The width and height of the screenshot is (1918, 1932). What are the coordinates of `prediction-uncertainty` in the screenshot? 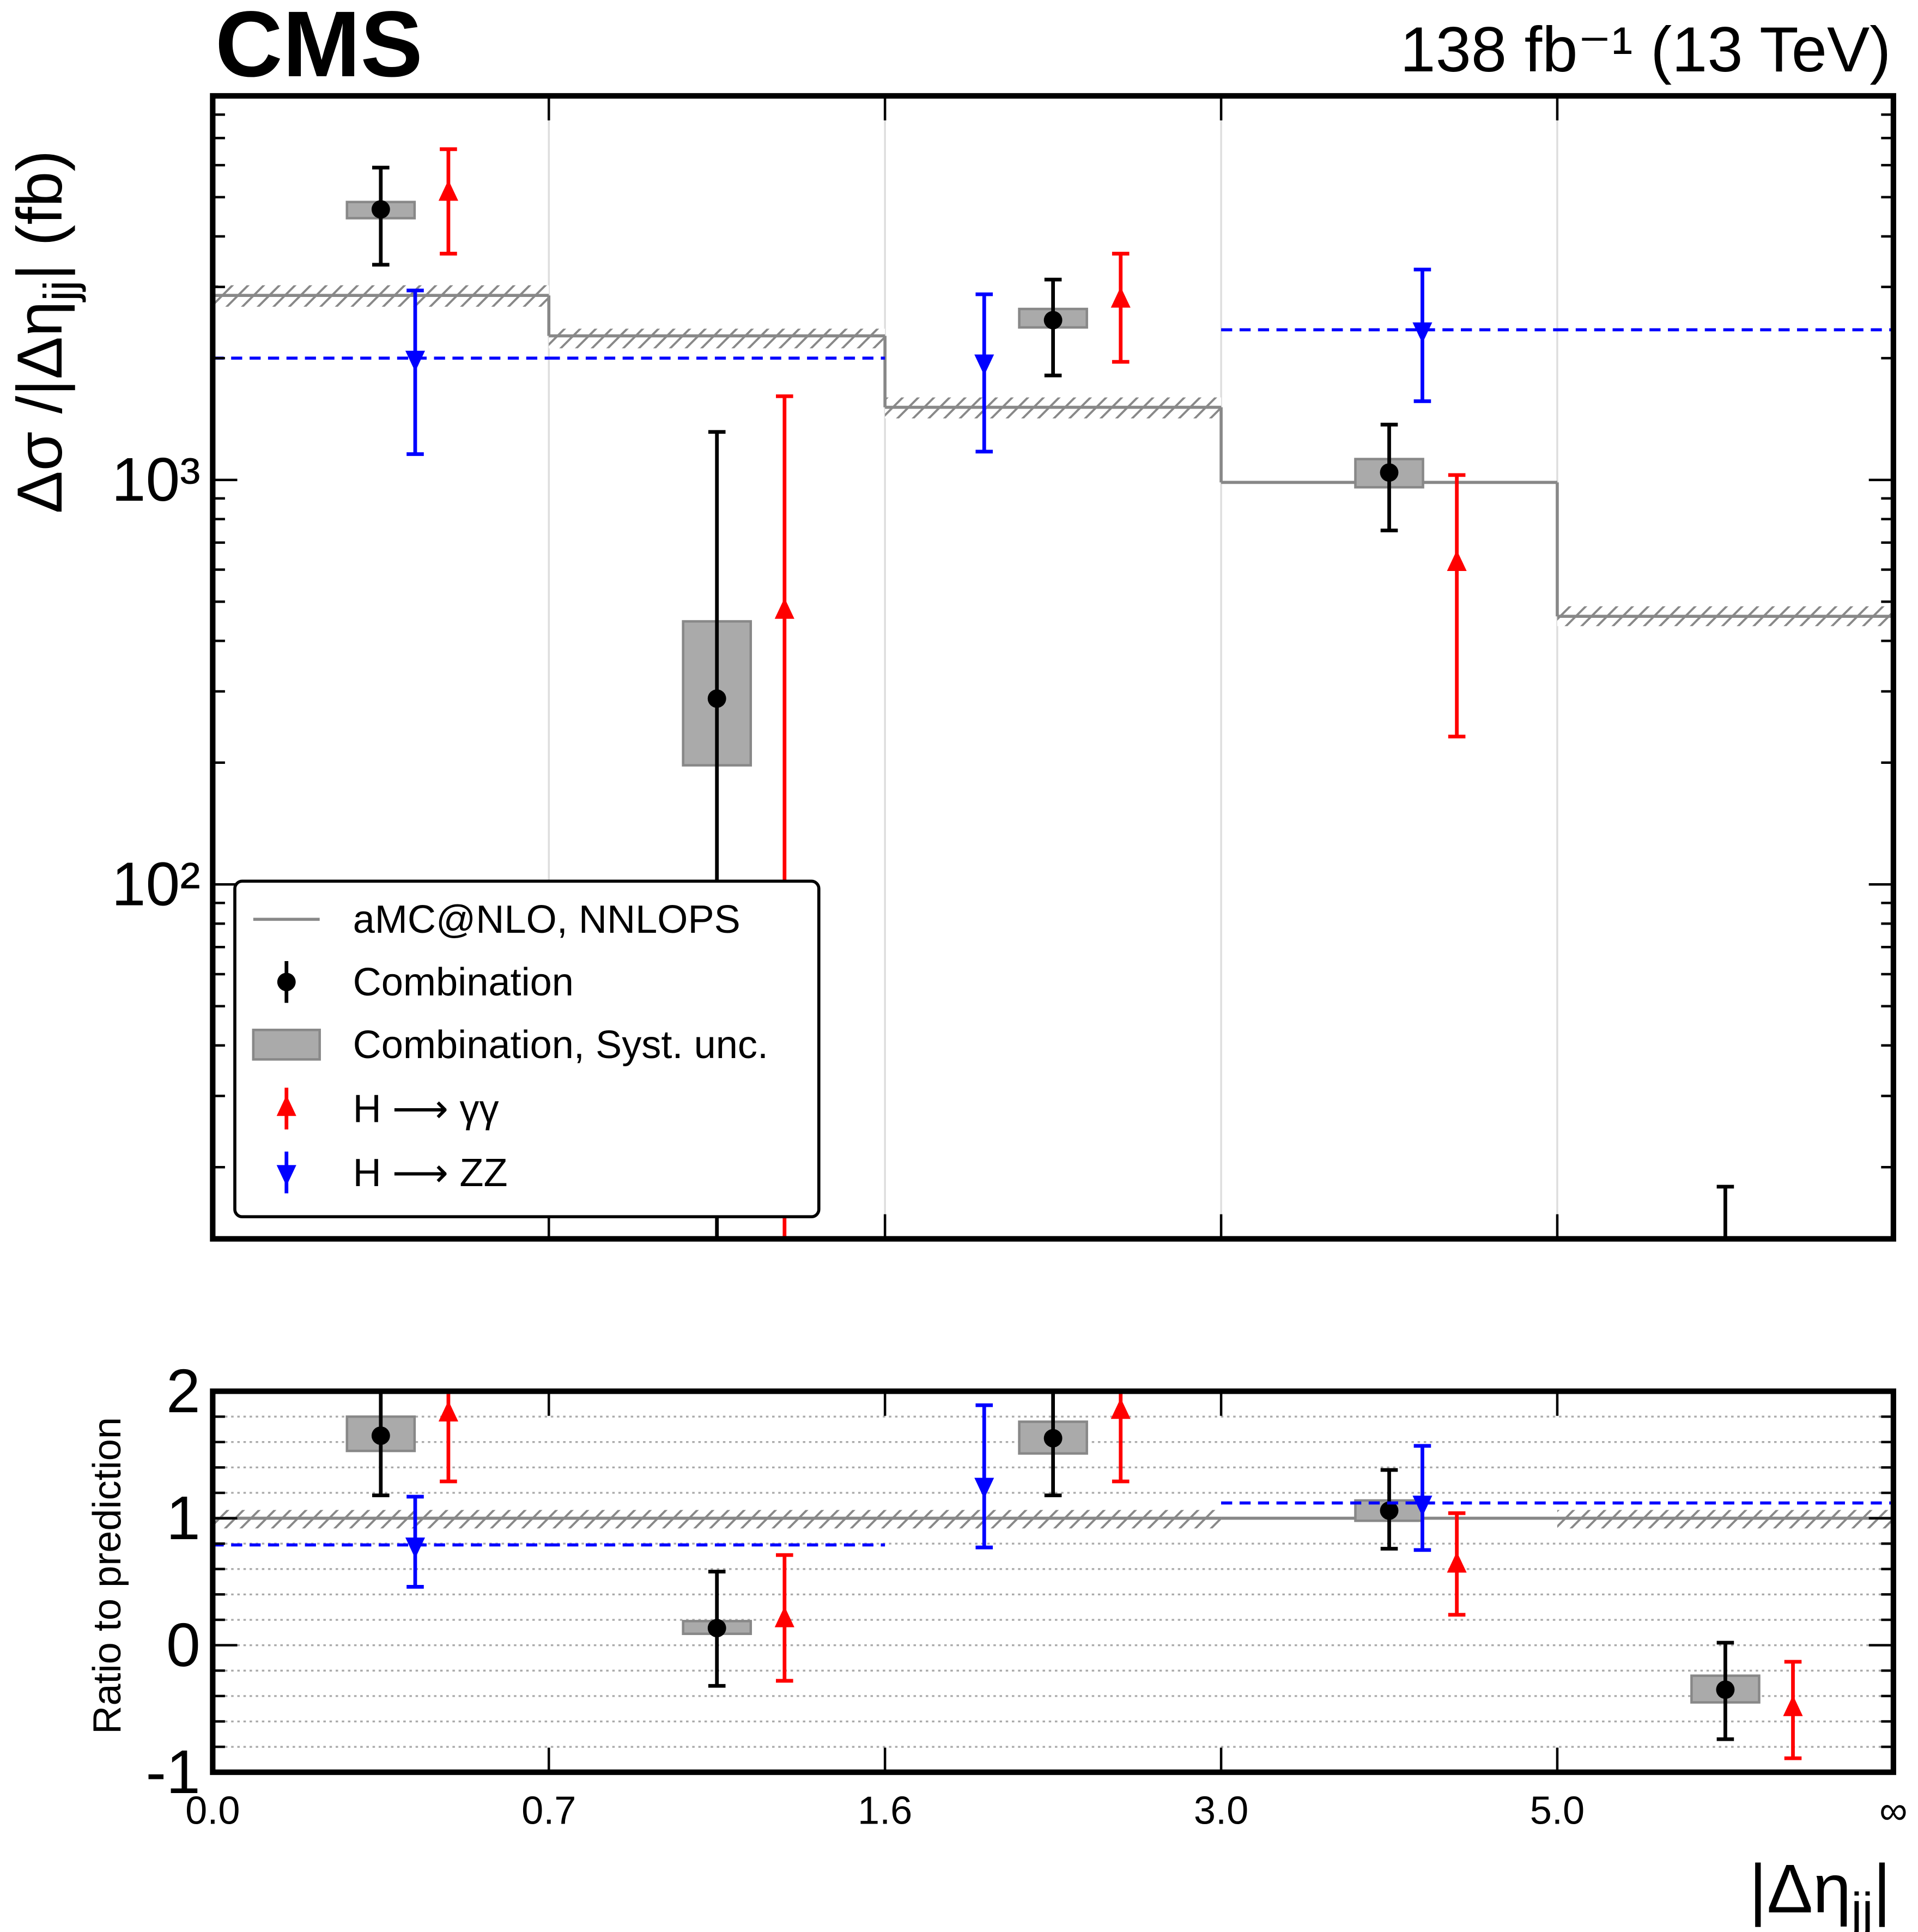 It's located at (717, 339).